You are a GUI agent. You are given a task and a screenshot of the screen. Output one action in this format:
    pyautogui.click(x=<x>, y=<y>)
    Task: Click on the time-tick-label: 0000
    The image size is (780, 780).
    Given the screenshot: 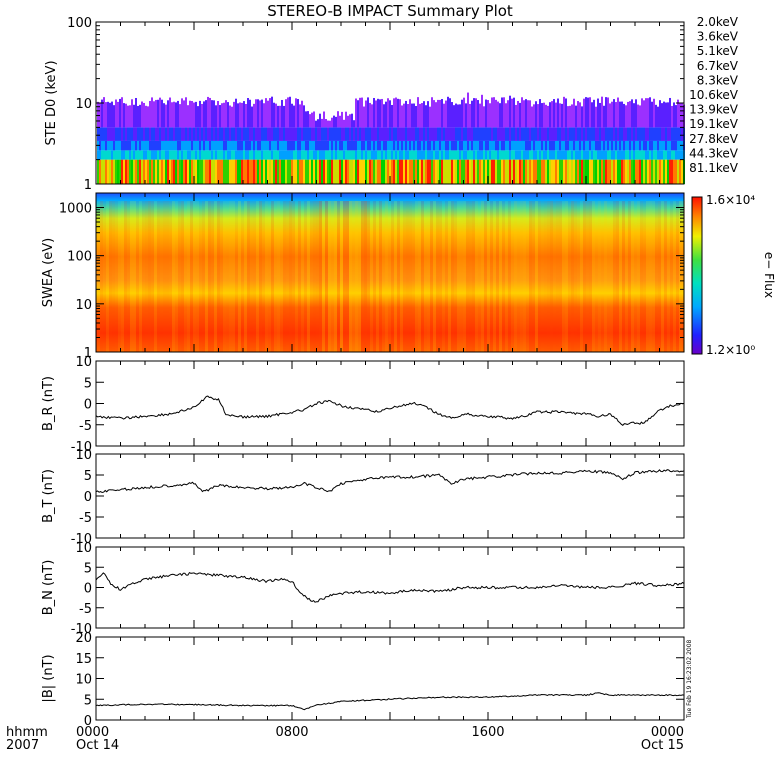 What is the action you would take?
    pyautogui.click(x=667, y=732)
    